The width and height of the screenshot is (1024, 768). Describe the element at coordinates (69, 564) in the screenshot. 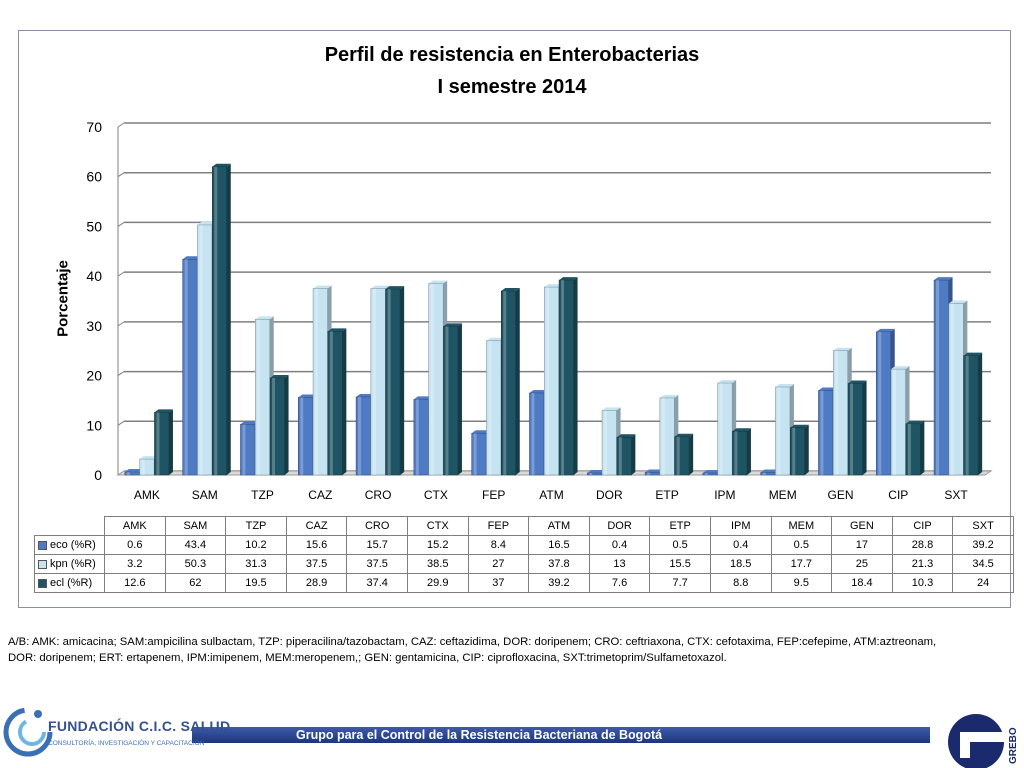

I see `data-table-series-label: kpn (%R)` at that location.